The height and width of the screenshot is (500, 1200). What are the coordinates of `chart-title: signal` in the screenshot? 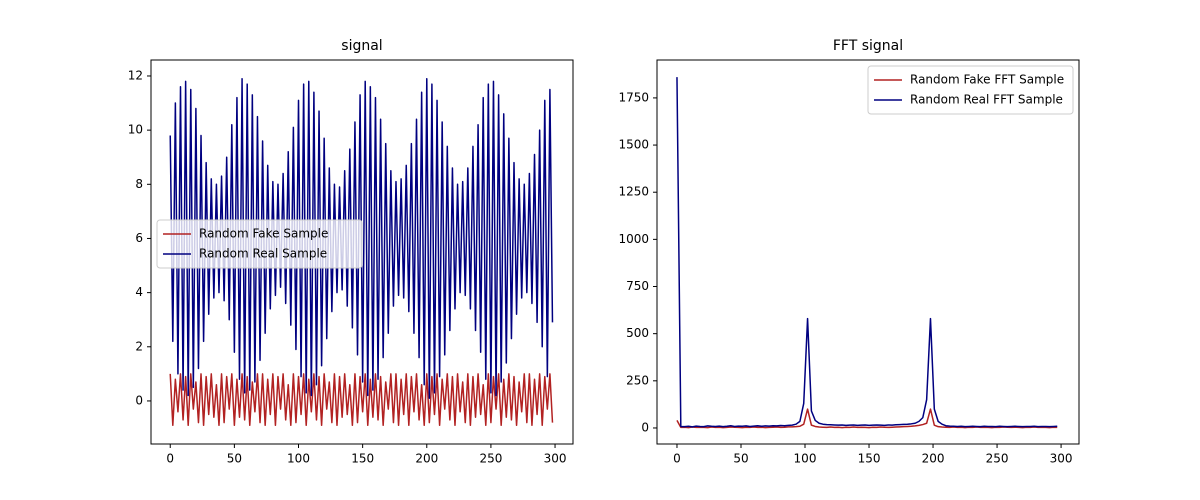 It's located at (361, 46).